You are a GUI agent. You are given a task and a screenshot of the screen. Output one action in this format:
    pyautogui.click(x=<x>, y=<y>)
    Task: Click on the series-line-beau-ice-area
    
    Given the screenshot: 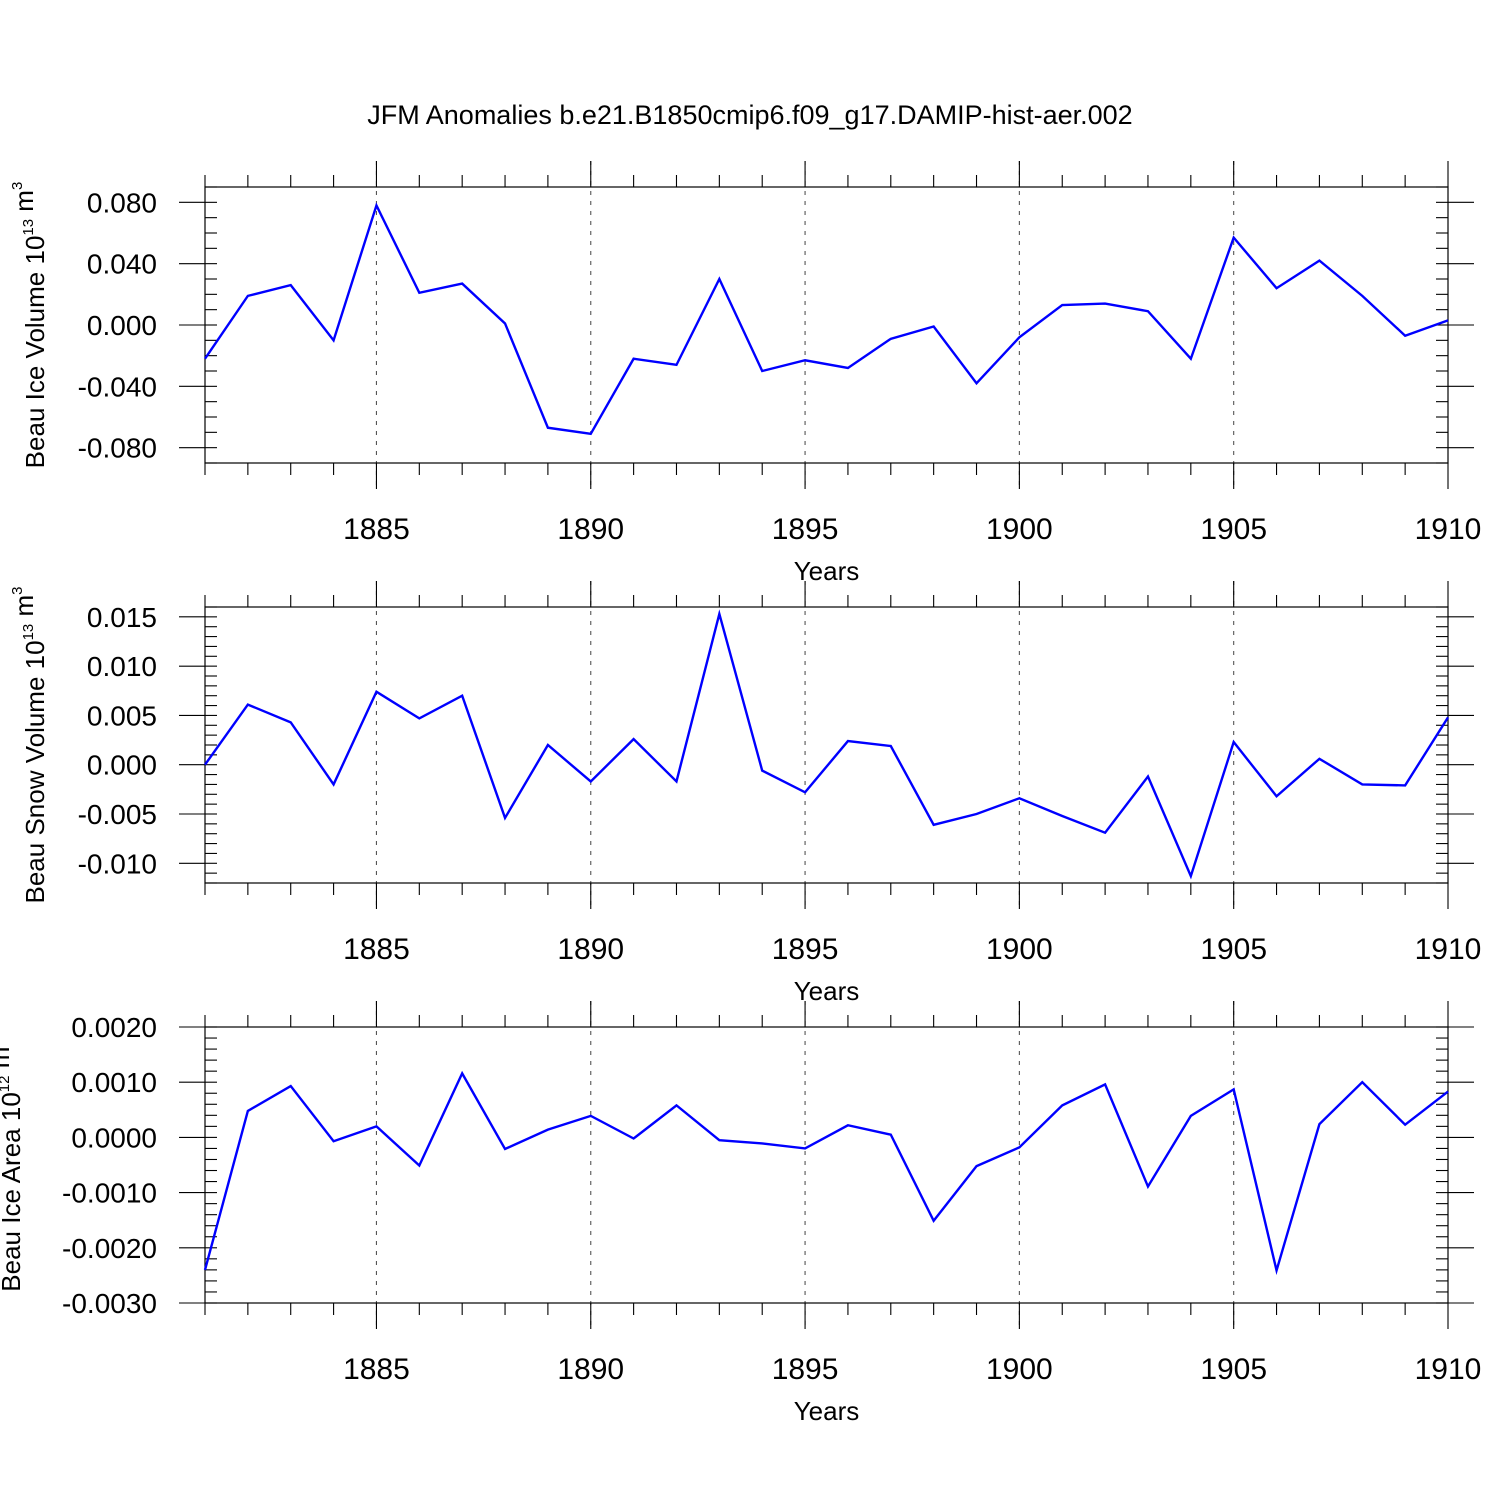 What is the action you would take?
    pyautogui.click(x=826, y=1173)
    